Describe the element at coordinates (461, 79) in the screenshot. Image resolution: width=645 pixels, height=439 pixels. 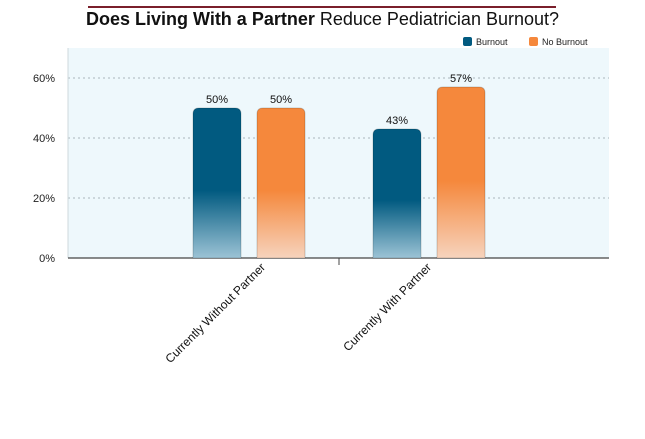
I see `data-label: 57%` at that location.